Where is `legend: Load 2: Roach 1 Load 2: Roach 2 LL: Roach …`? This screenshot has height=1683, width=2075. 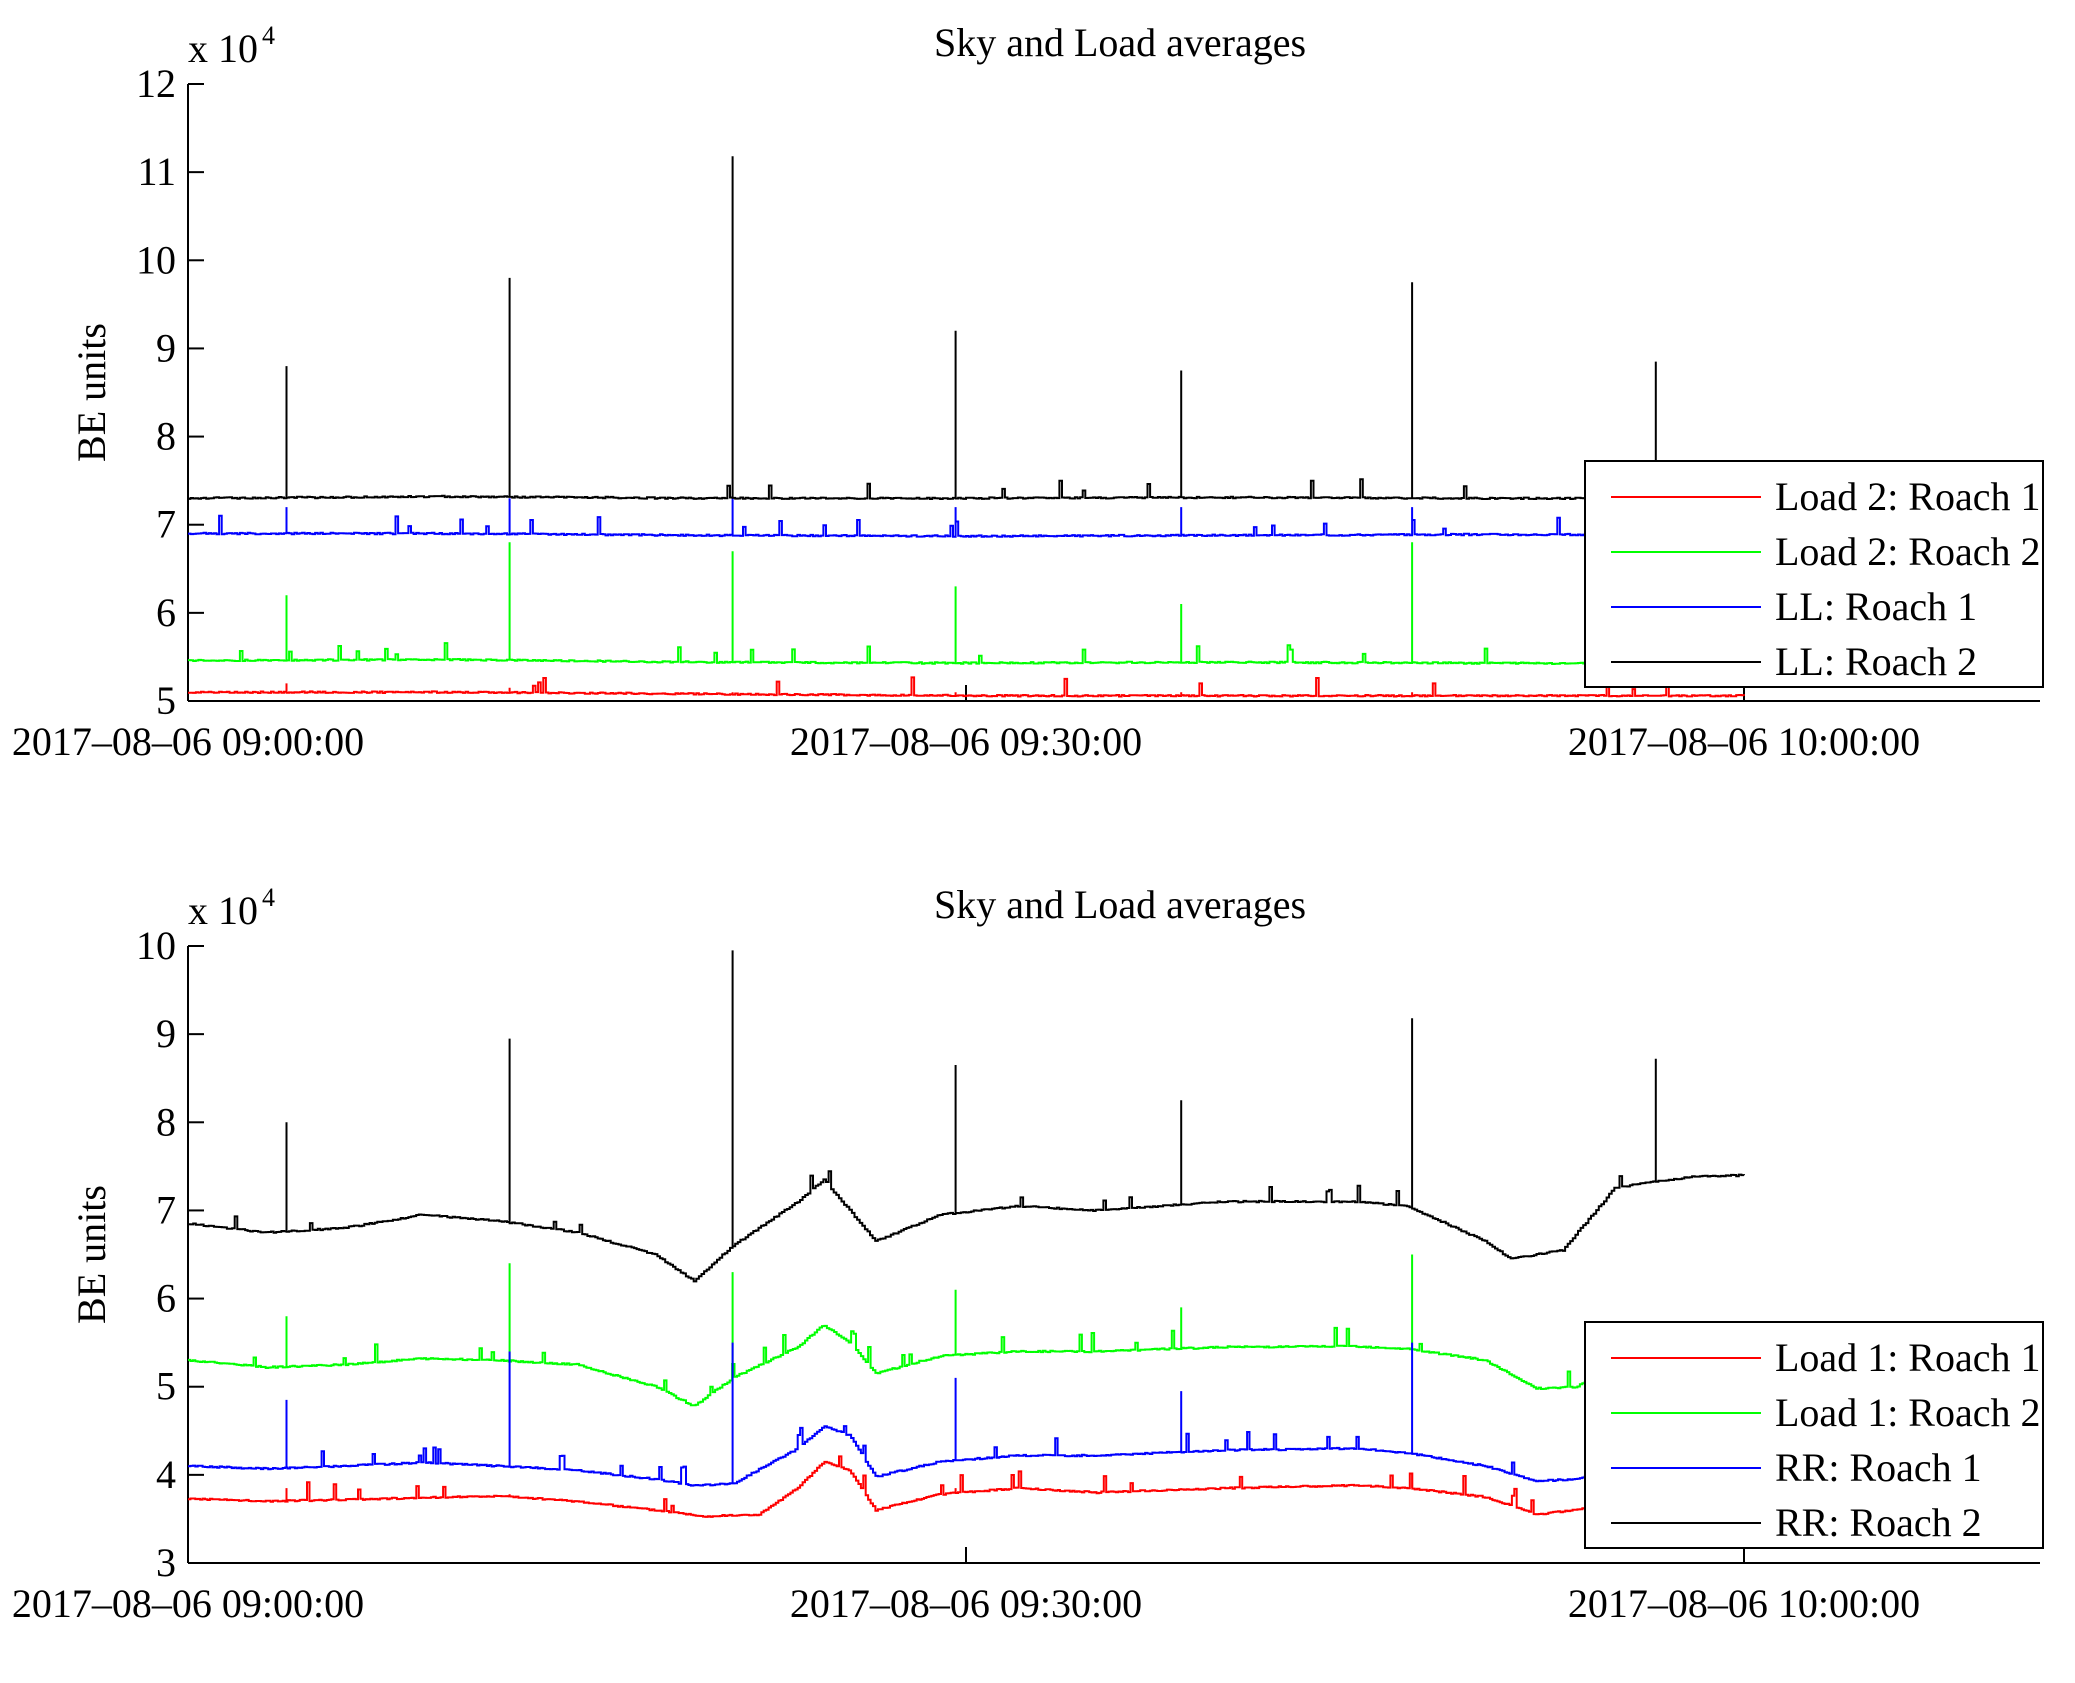 legend: Load 2: Roach 1 Load 2: Roach 2 LL: Roach … is located at coordinates (1814, 574).